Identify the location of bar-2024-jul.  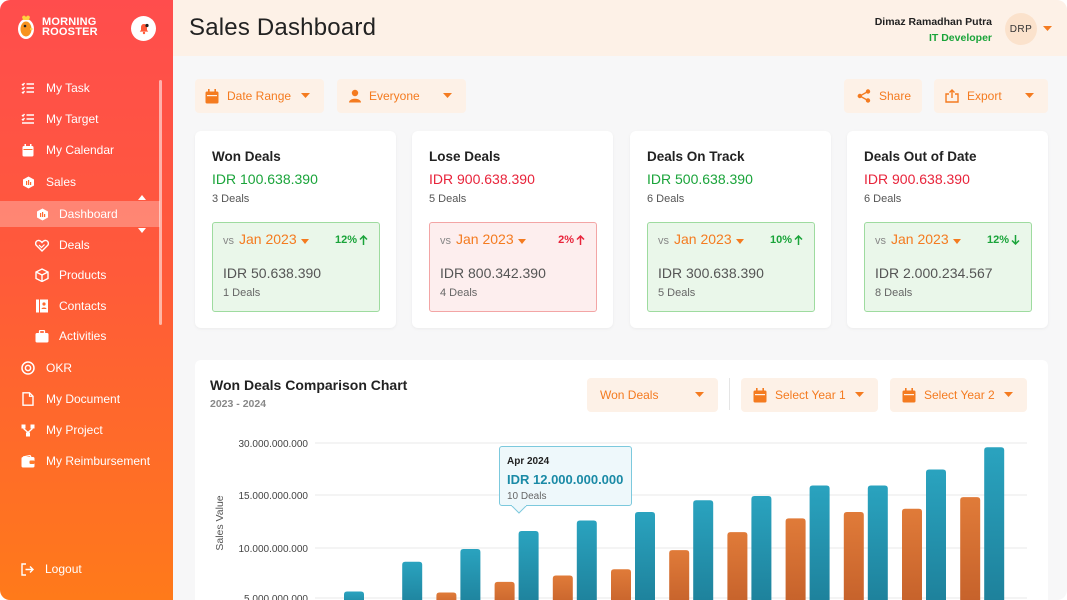
(703, 550).